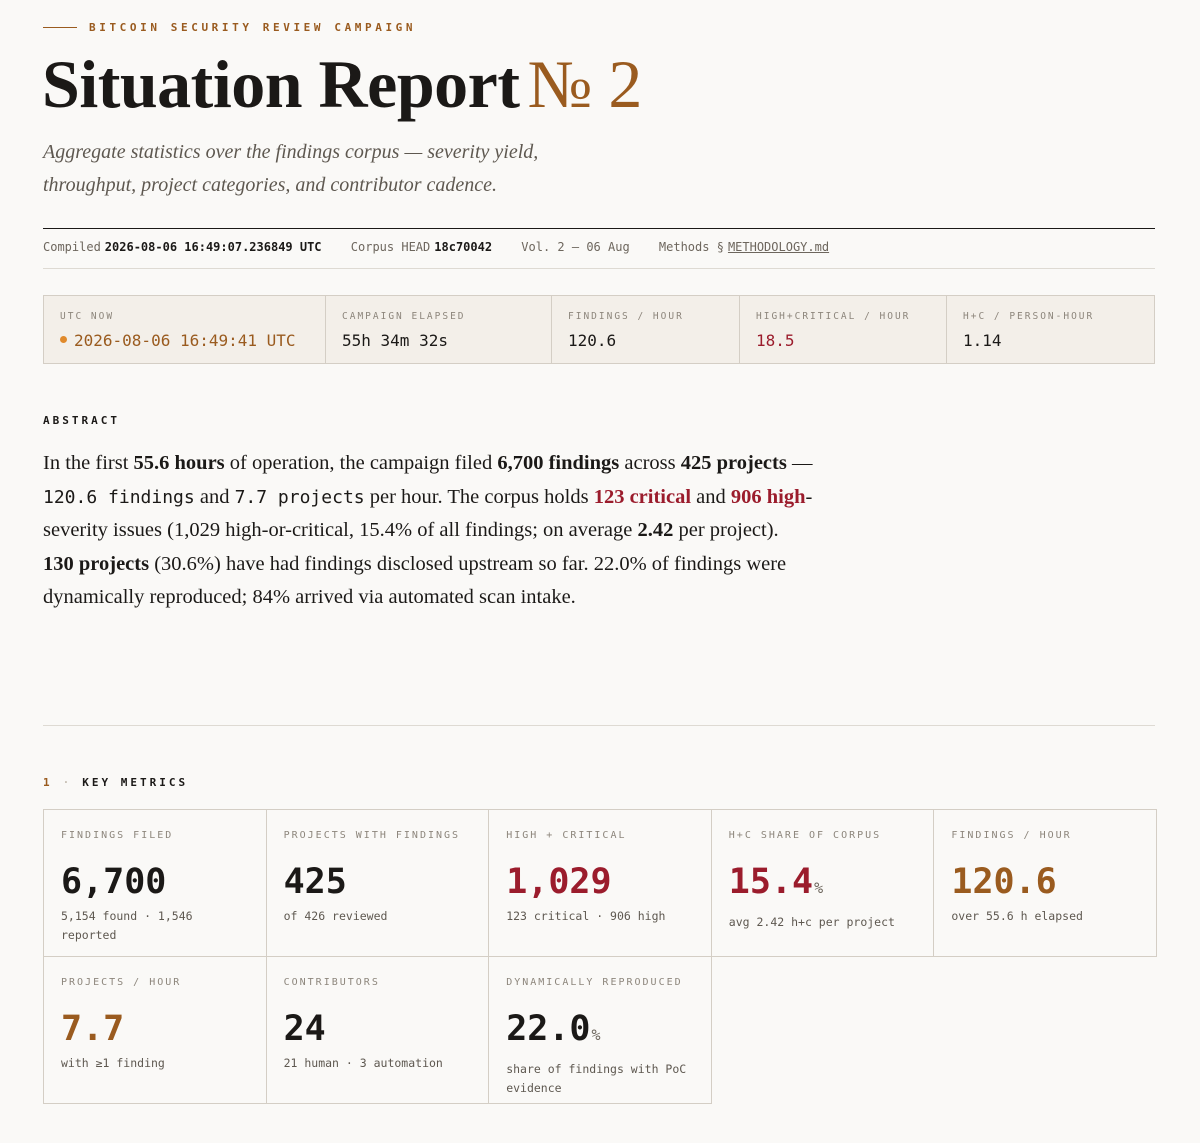  Describe the element at coordinates (558, 463) in the screenshot. I see `abstract-emphasis: 6,700 findings` at that location.